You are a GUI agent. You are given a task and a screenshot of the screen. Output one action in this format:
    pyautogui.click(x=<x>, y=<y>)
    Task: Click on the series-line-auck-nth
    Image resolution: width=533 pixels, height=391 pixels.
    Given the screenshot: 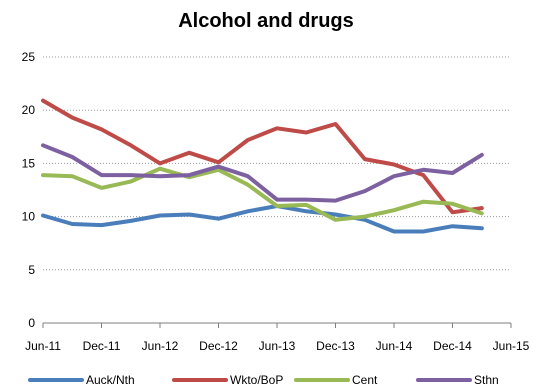 What is the action you would take?
    pyautogui.click(x=262, y=219)
    